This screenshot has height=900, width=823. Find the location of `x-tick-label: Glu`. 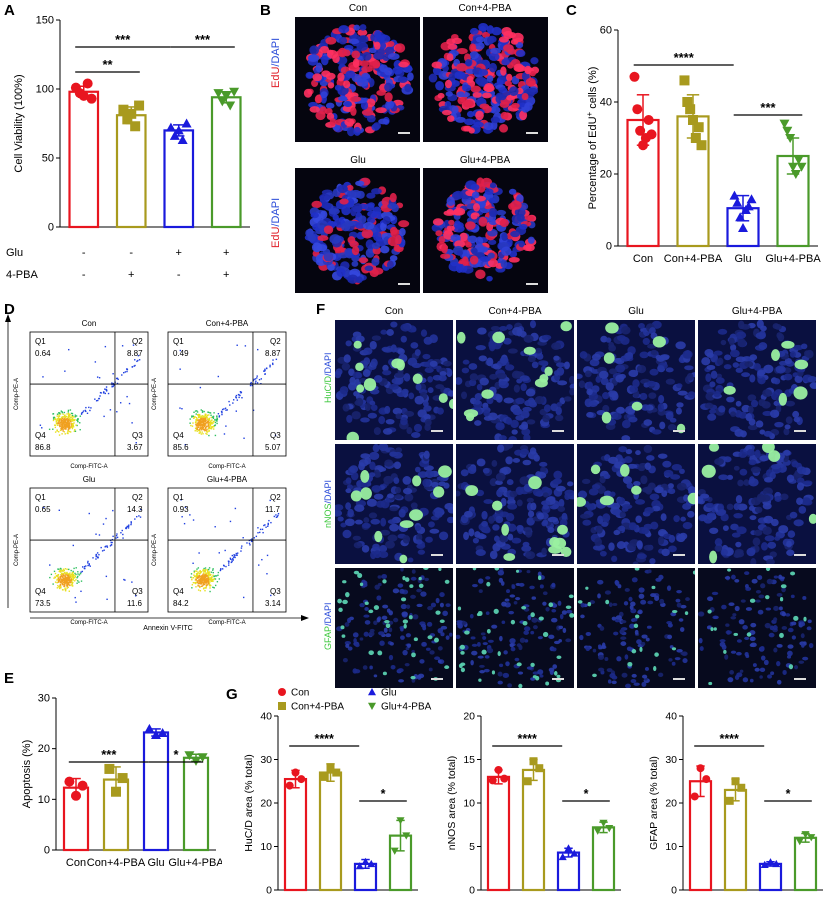

x-tick-label: Glu is located at coordinates (155, 863).